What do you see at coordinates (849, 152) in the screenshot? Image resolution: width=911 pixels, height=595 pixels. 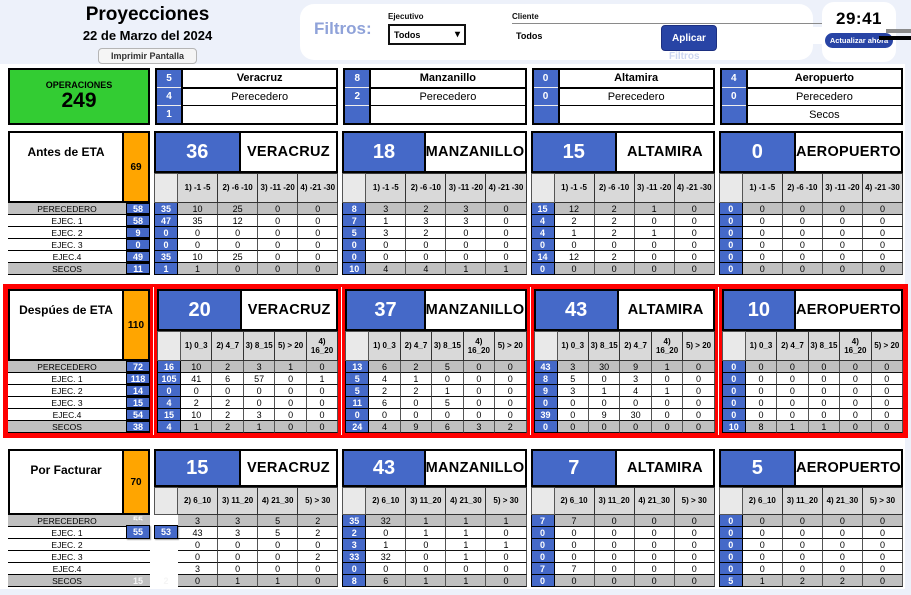 I see `port-name: AEROPUERTO` at bounding box center [849, 152].